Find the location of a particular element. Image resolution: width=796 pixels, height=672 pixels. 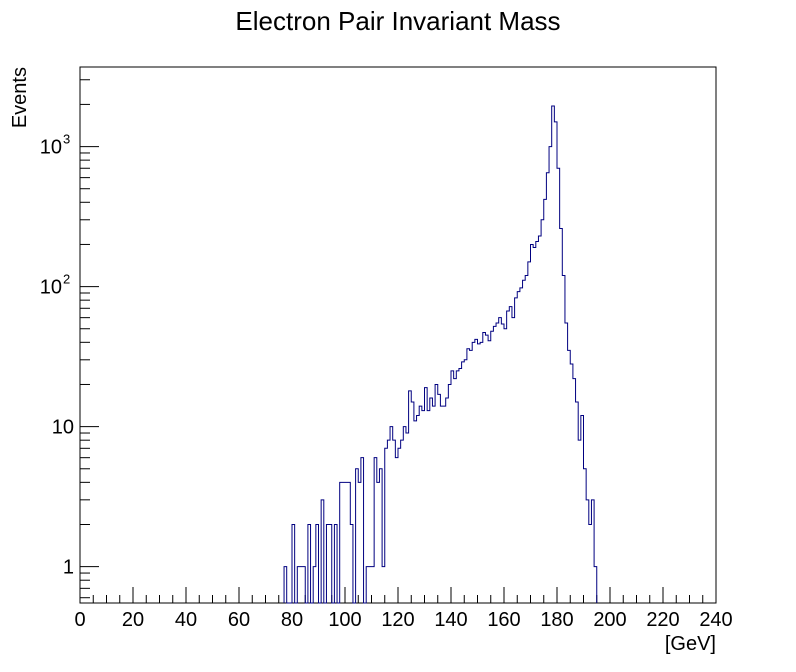

x-tick-label: 120 is located at coordinates (397, 620).